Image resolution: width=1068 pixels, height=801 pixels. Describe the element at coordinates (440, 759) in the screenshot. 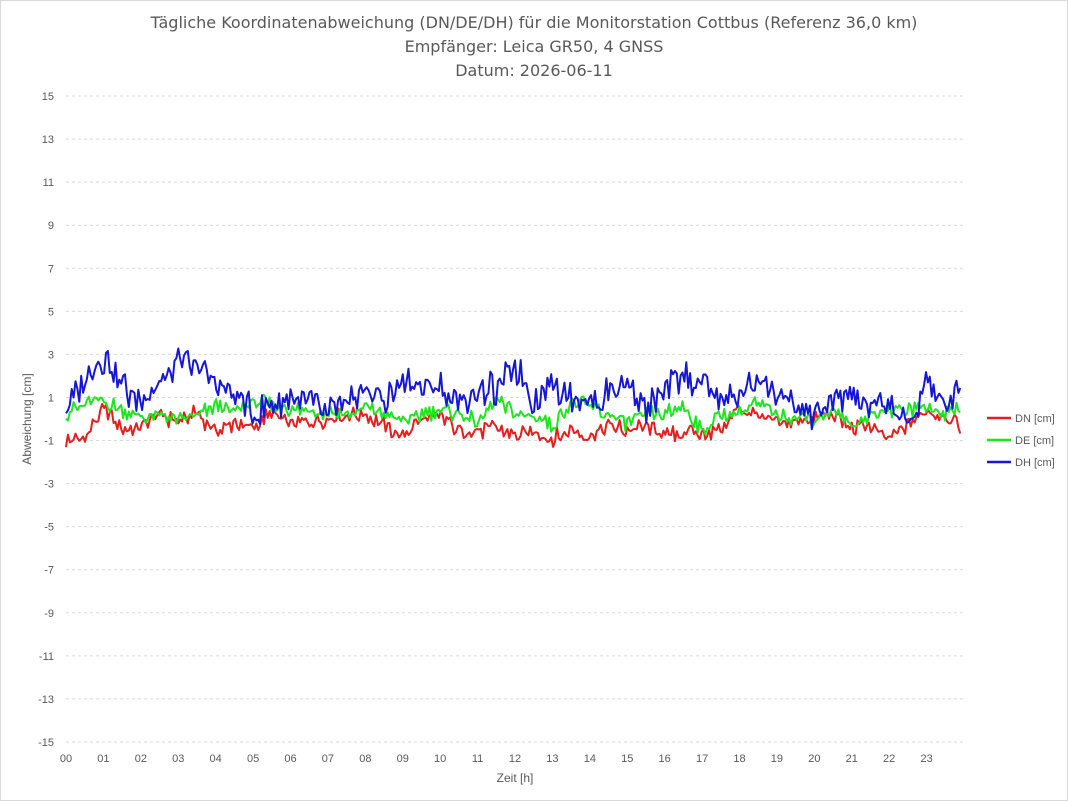

I see `x-tick-label: 10` at that location.